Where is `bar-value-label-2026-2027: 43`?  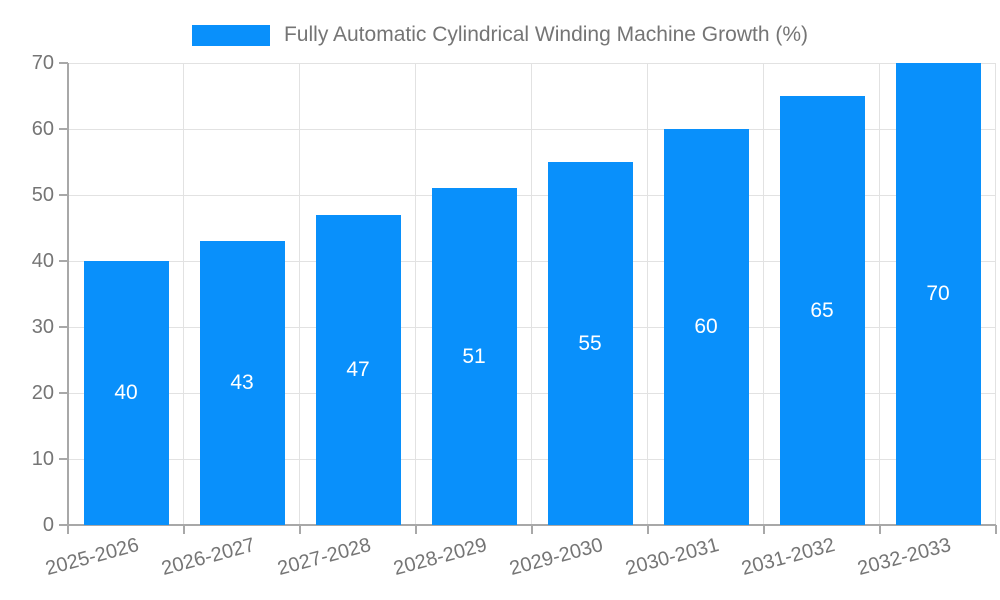 bar-value-label-2026-2027: 43 is located at coordinates (242, 383).